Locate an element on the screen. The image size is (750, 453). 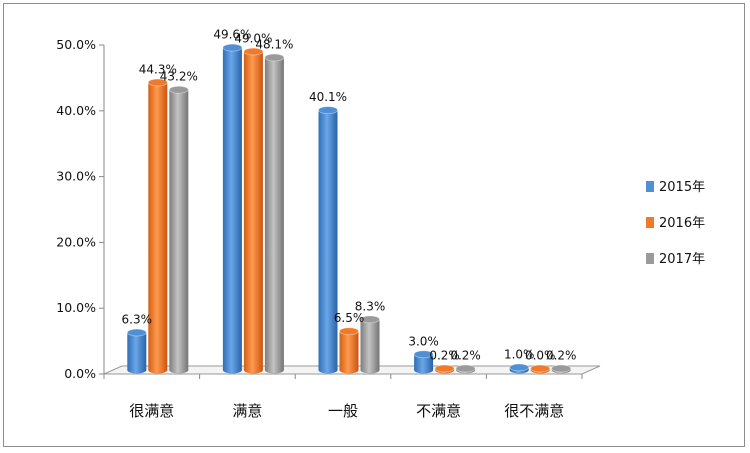
legend: 2015年 2016年 2017年 is located at coordinates (675, 223).